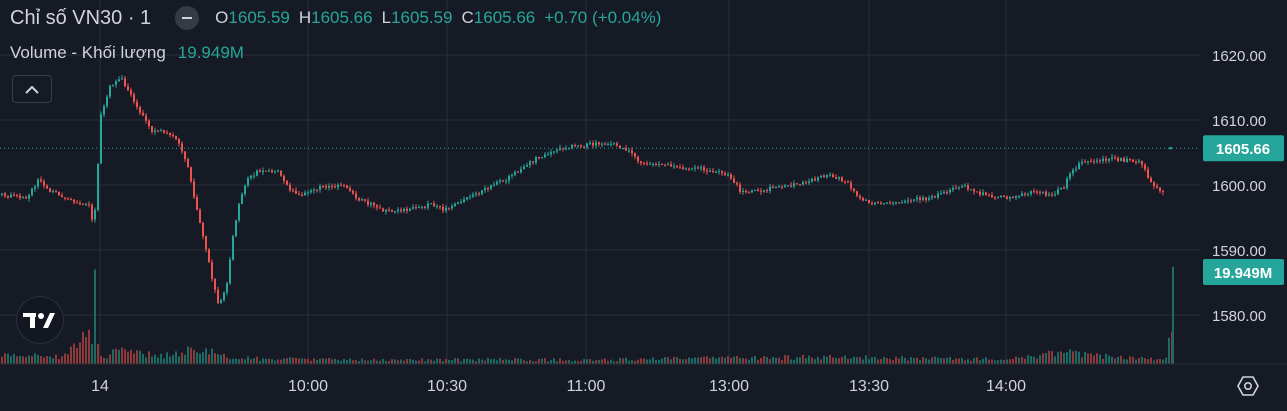  What do you see at coordinates (32, 89) in the screenshot?
I see `collapse-legend-button` at bounding box center [32, 89].